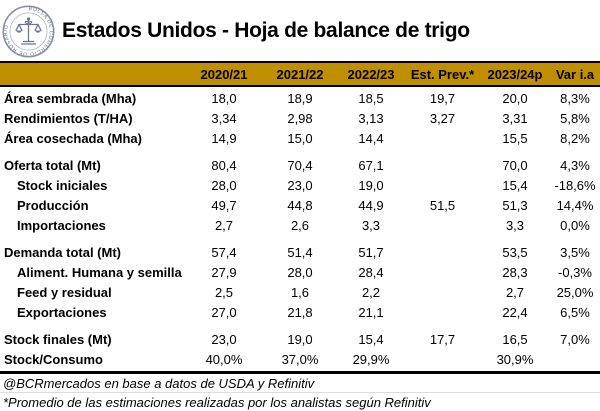 This screenshot has height=411, width=600. Describe the element at coordinates (224, 292) in the screenshot. I see `cell-value: 2,5` at that location.